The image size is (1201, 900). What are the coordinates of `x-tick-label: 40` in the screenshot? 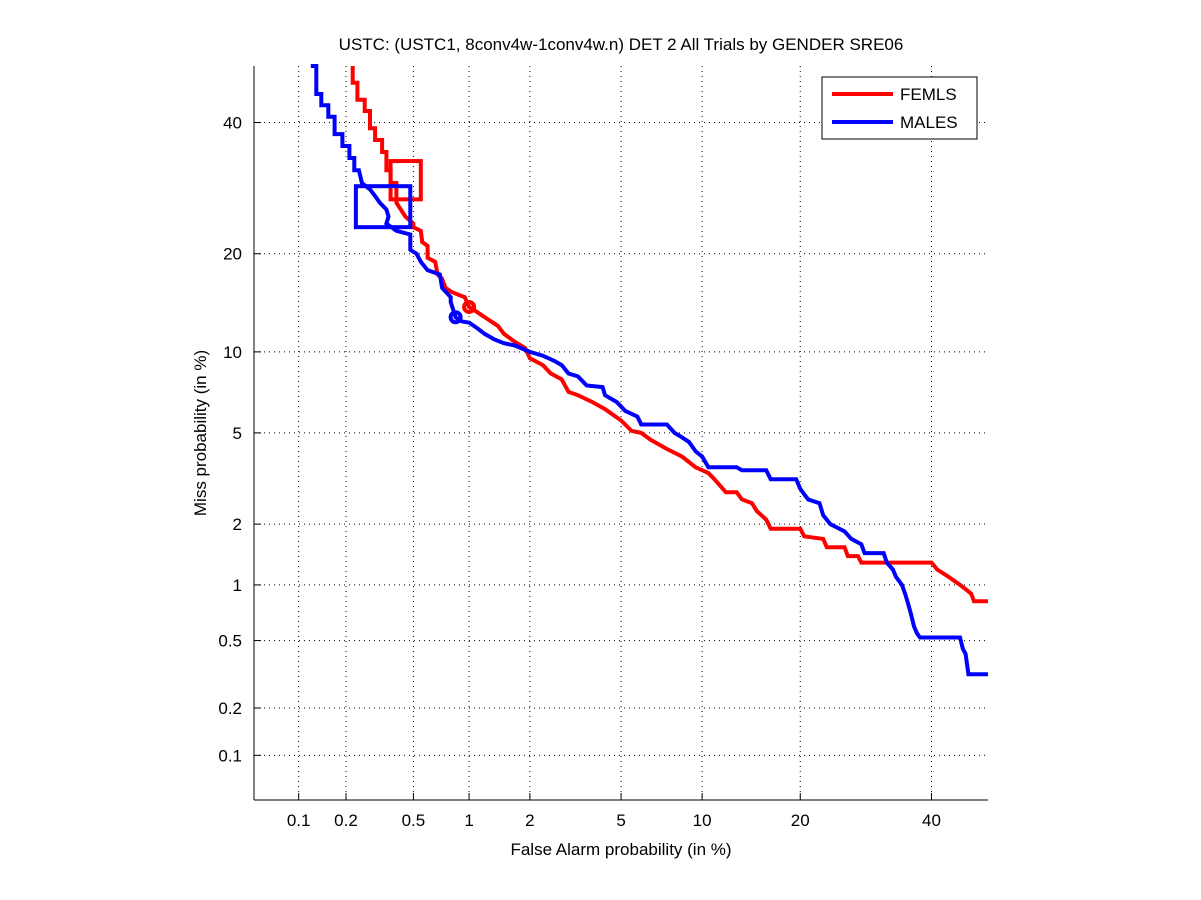 It's located at (931, 820).